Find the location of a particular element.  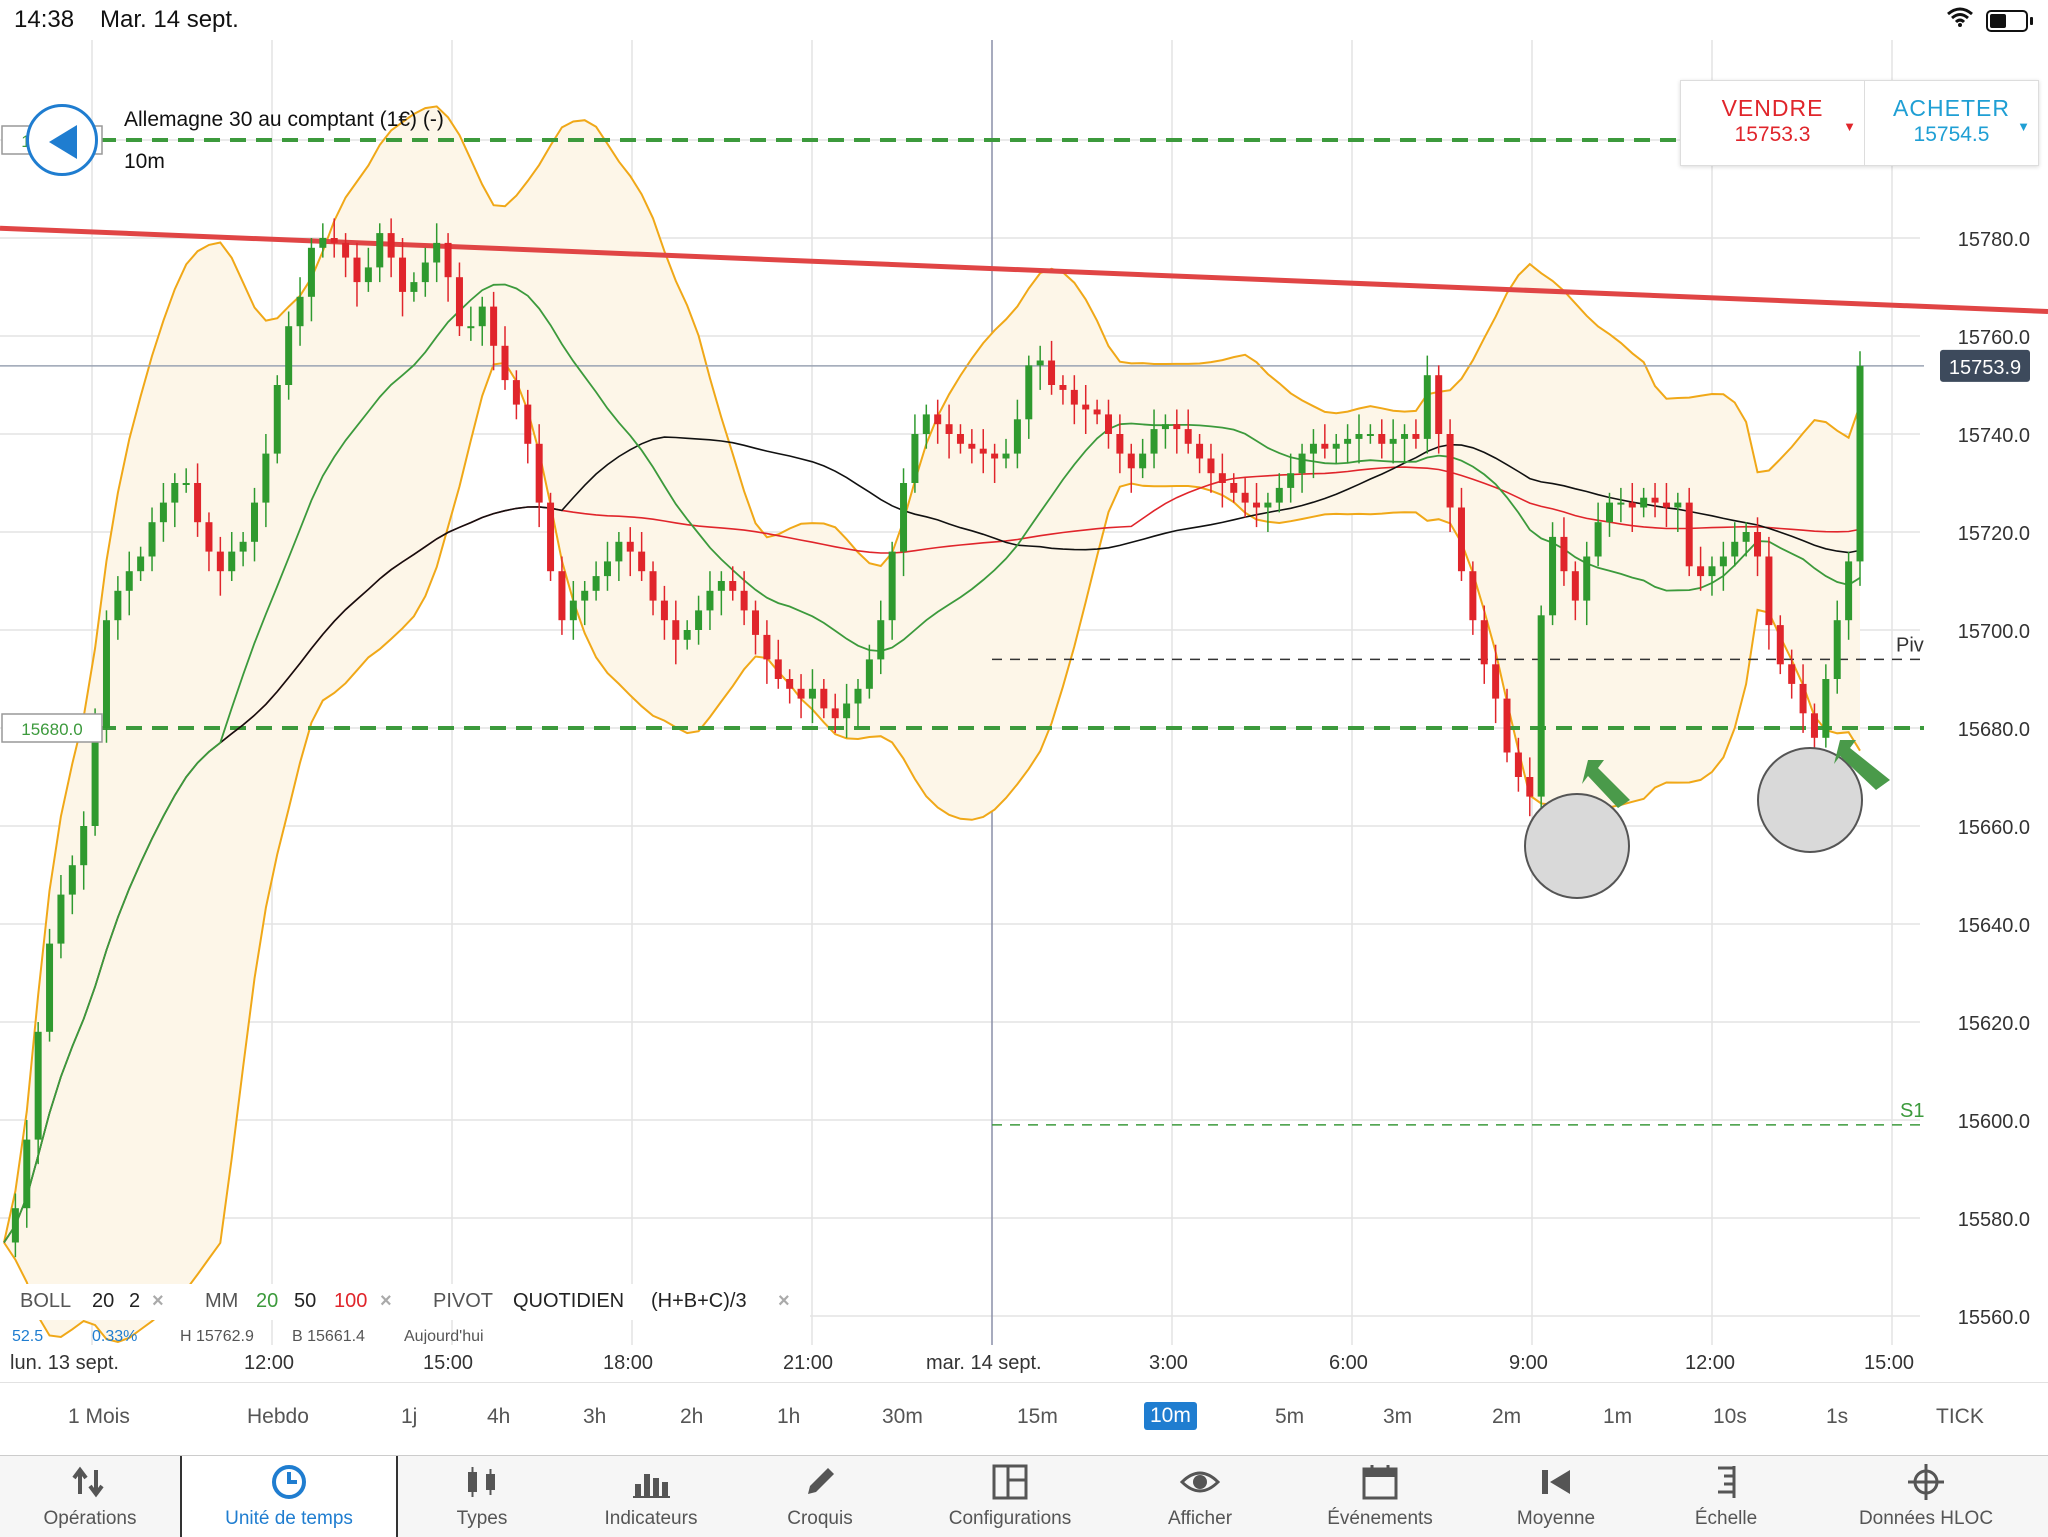

mm-20: 20 is located at coordinates (267, 1301).